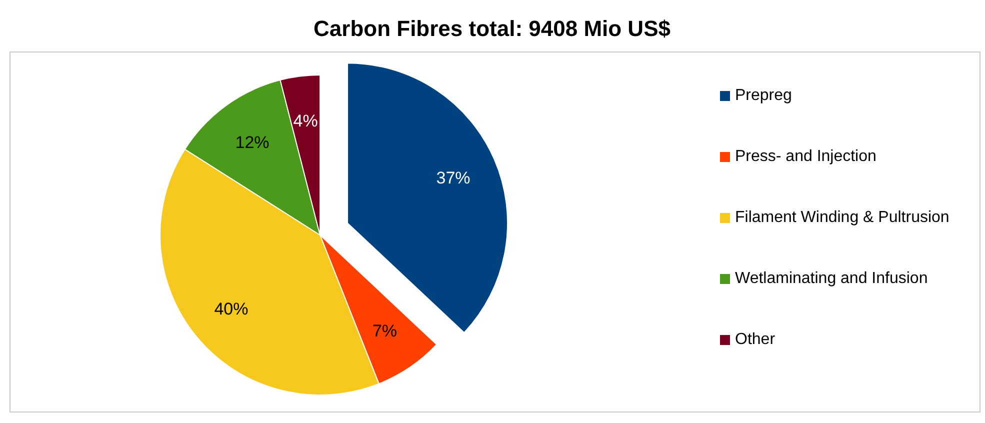 The image size is (985, 423). I want to click on data-label: 37%, so click(453, 178).